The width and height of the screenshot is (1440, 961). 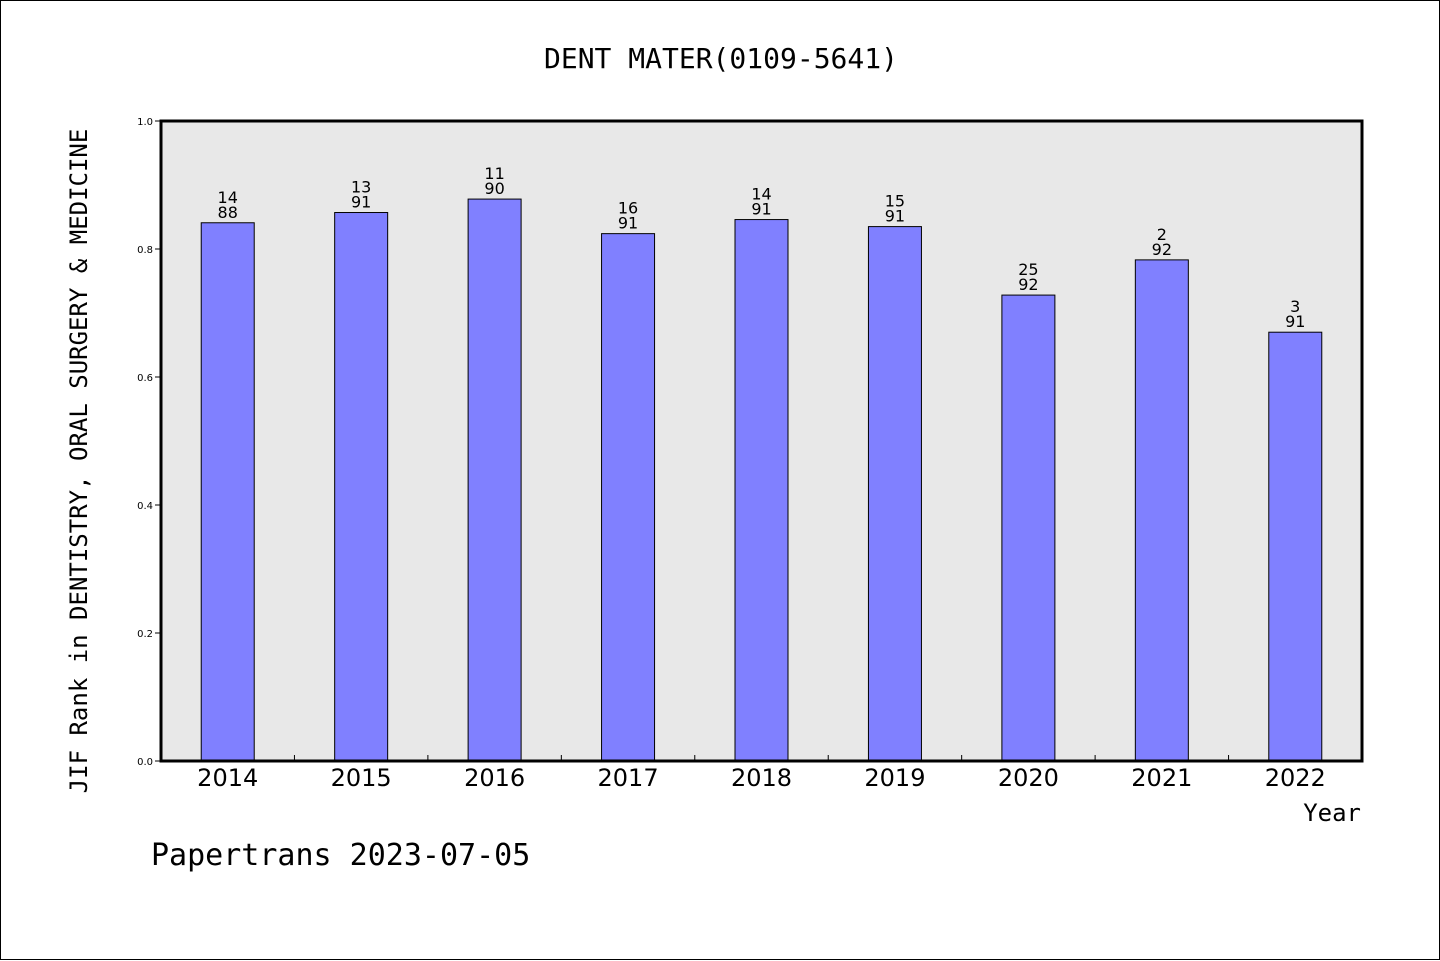 What do you see at coordinates (1162, 234) in the screenshot?
I see `rank-label-2021: 2` at bounding box center [1162, 234].